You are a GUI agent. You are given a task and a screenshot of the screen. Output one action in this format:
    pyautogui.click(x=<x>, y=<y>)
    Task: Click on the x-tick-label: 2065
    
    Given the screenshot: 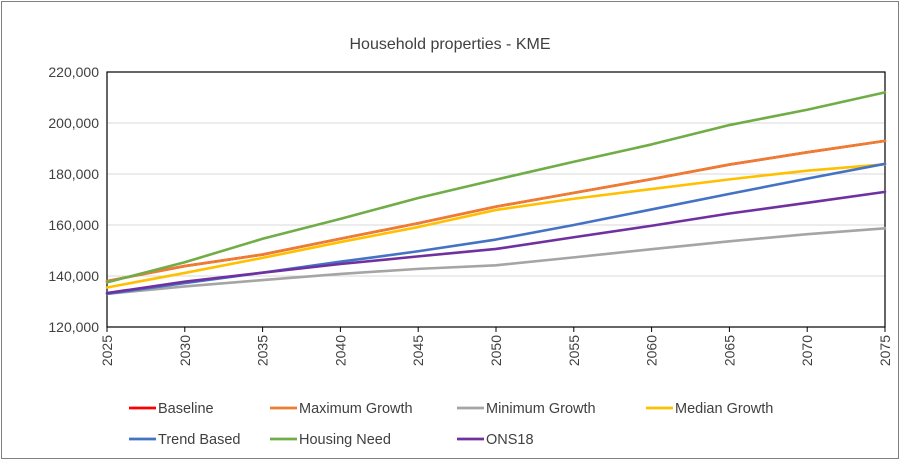 What is the action you would take?
    pyautogui.click(x=729, y=350)
    